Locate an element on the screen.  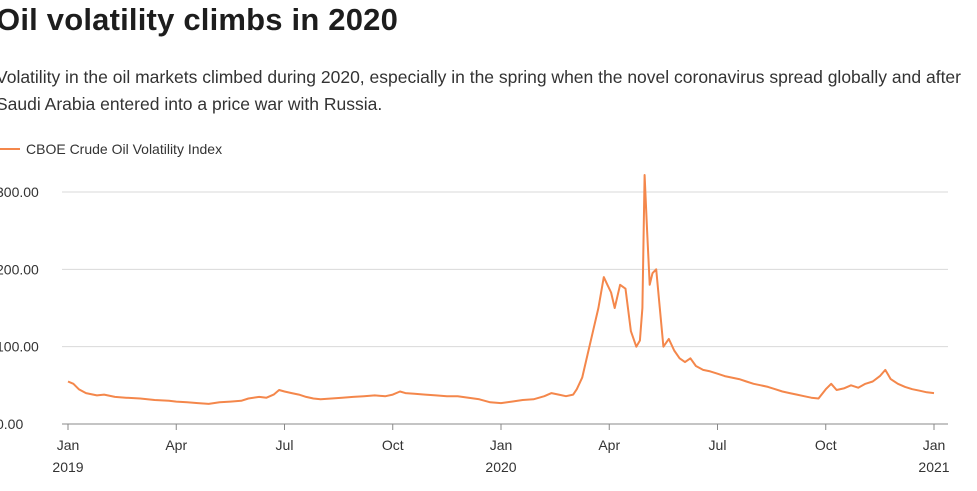
x-tick-year-8: 2021 is located at coordinates (933, 467).